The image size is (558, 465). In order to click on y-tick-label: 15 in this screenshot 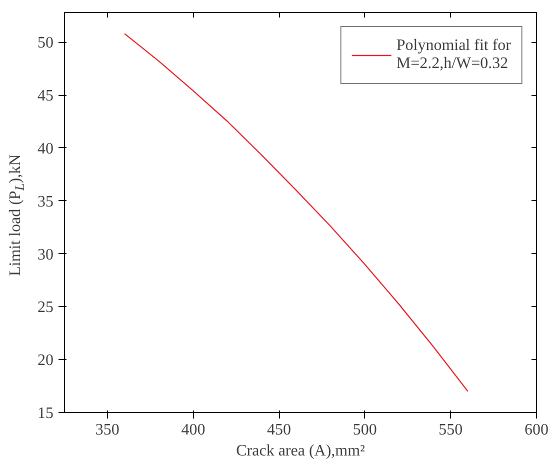, I will do `click(46, 413)`.